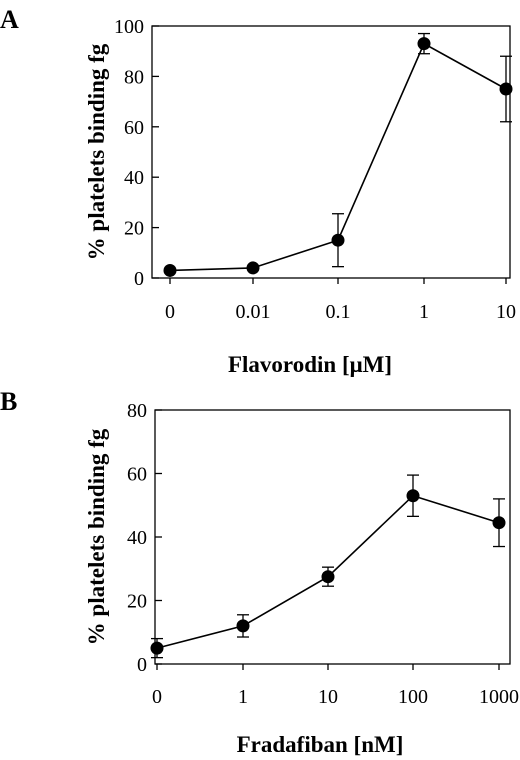 Image resolution: width=520 pixels, height=760 pixels. What do you see at coordinates (253, 312) in the screenshot?
I see `x-tick-label: 0.01` at bounding box center [253, 312].